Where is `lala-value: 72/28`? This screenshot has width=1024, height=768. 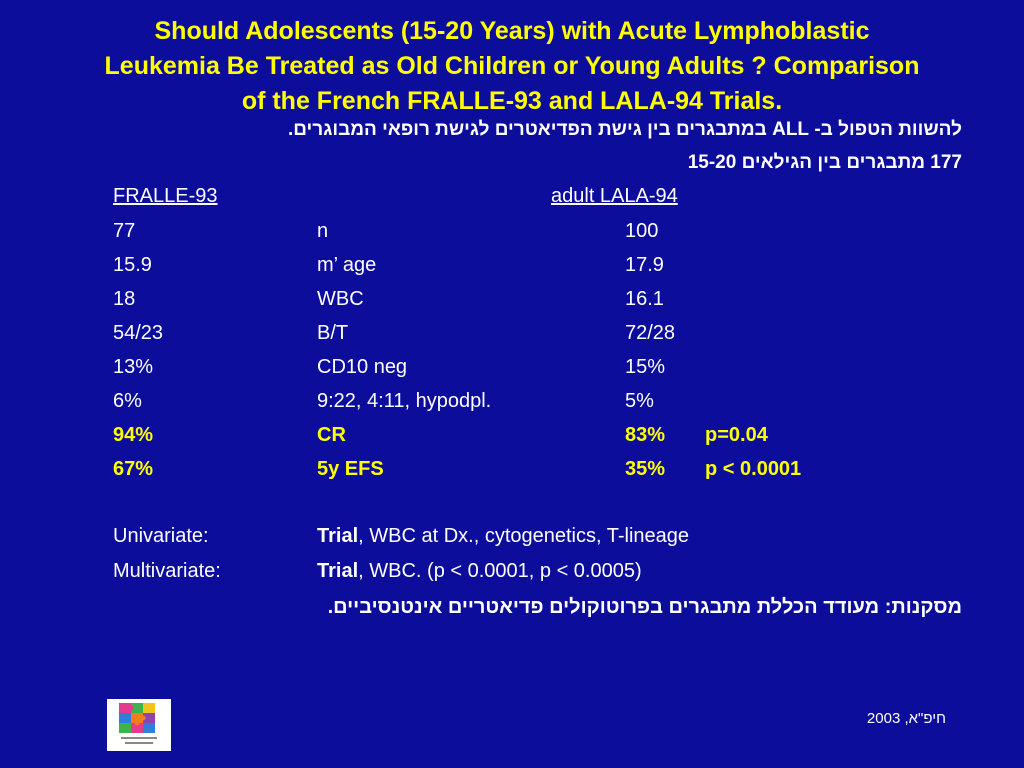
lala-value: 72/28 is located at coordinates (650, 333).